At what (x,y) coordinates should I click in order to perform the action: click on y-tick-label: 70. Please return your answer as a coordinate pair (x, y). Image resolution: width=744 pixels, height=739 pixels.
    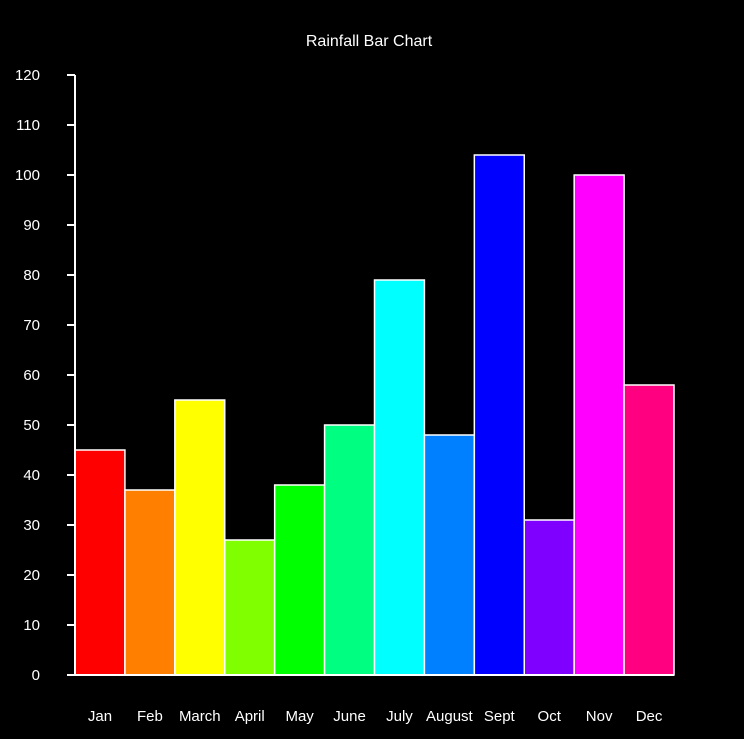
    Looking at the image, I should click on (31, 325).